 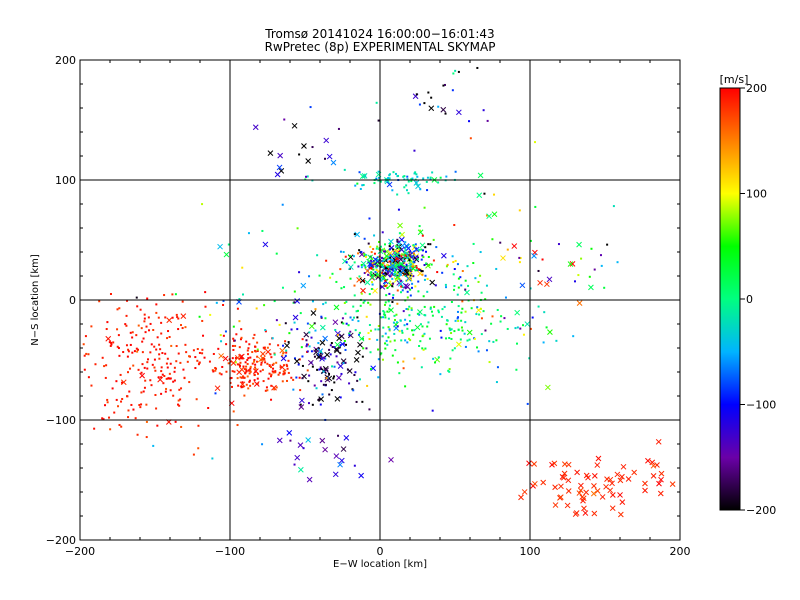 I want to click on x-tick-label: 100, so click(x=530, y=551).